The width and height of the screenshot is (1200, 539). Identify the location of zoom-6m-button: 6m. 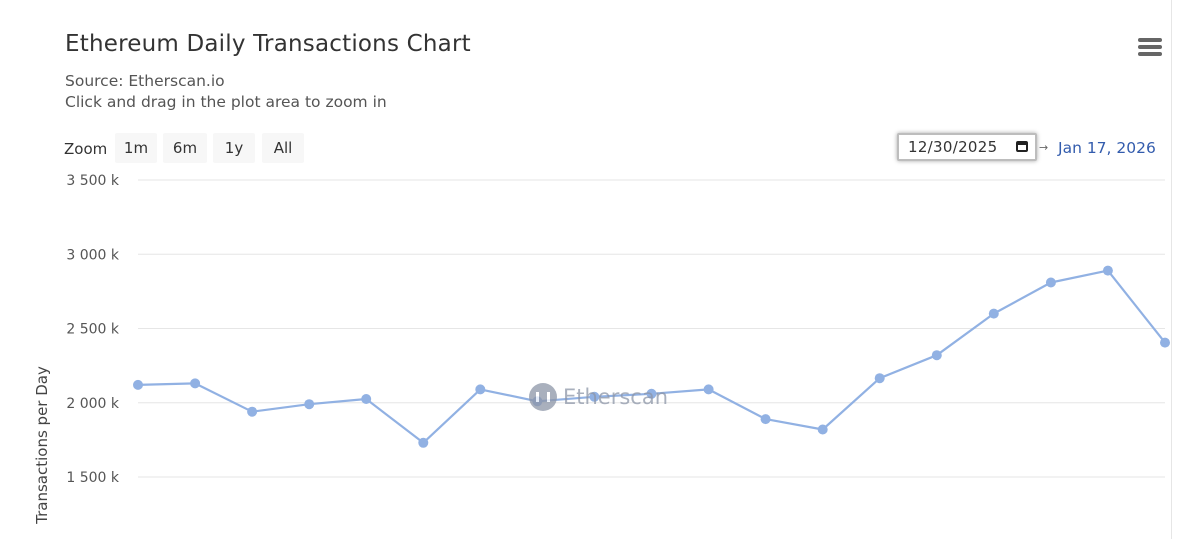
(185, 148).